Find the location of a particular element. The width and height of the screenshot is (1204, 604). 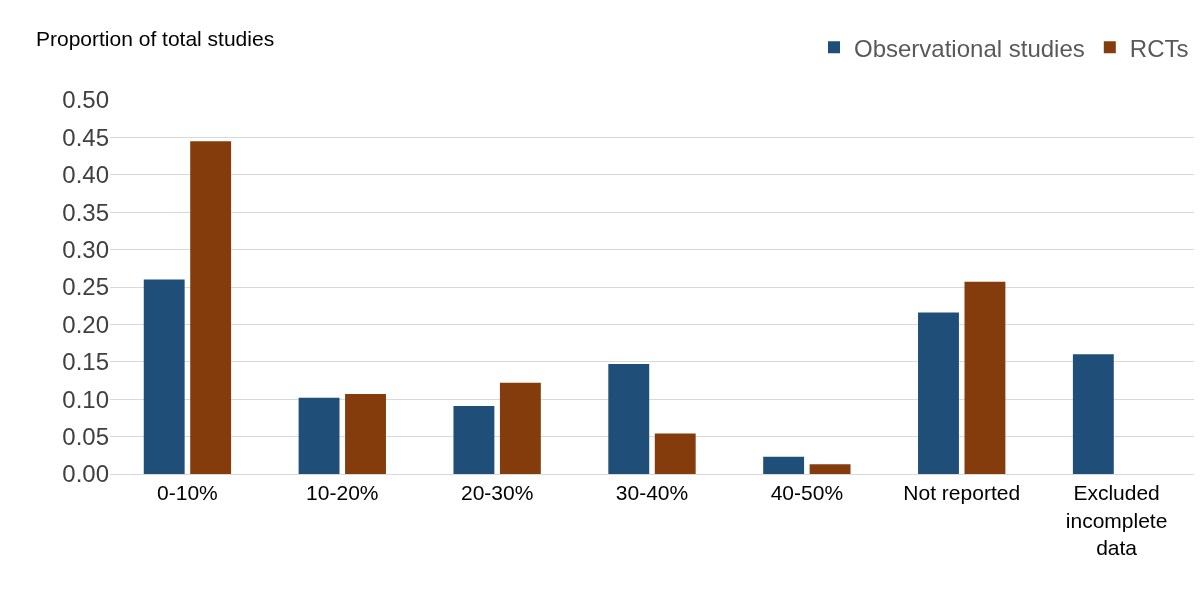

y-tick-label: 0.45 is located at coordinates (85, 137).